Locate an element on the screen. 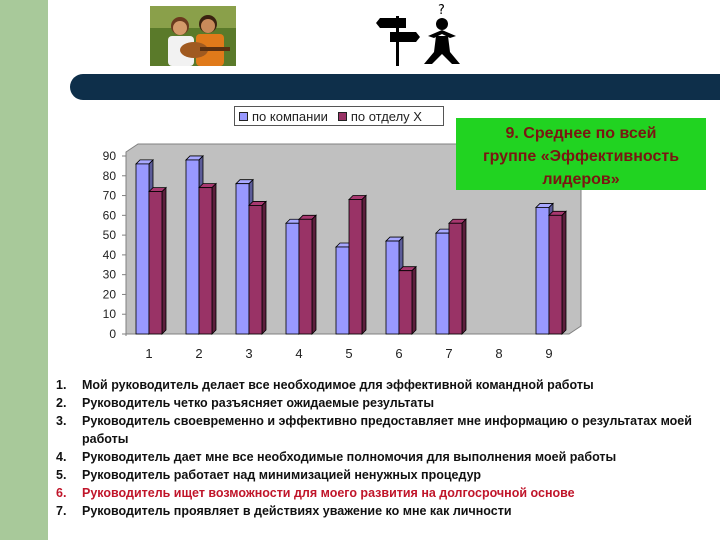  callout-line-3: лидеров» is located at coordinates (581, 179).